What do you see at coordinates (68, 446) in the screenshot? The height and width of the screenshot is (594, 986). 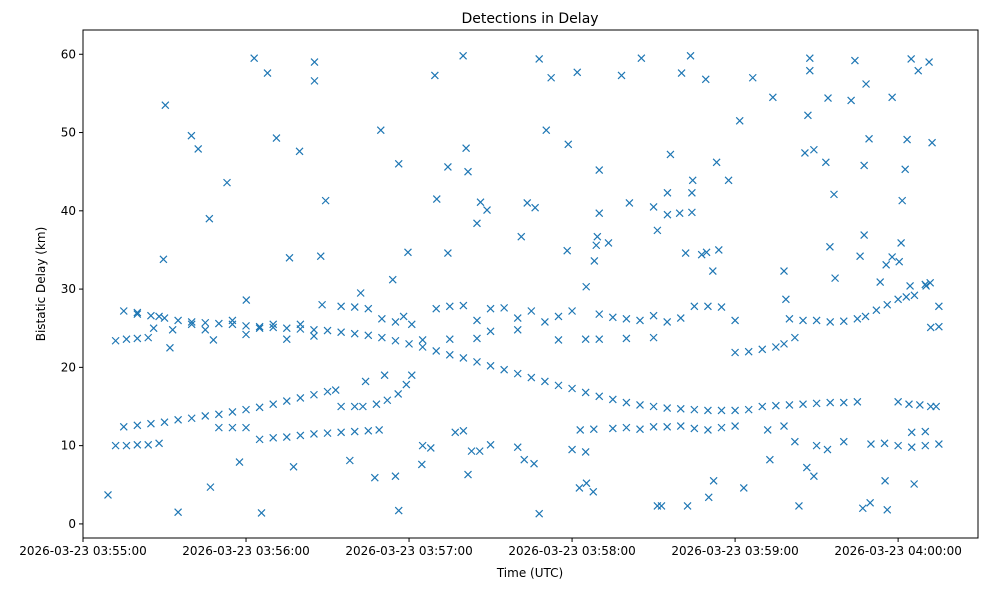 I see `y-tick-label: 10` at bounding box center [68, 446].